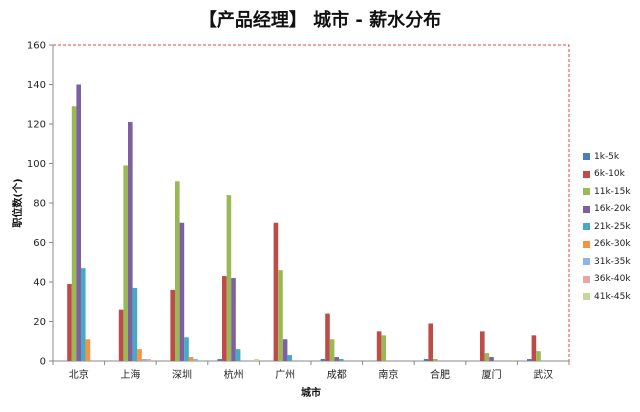 This screenshot has width=640, height=412. What do you see at coordinates (234, 374) in the screenshot?
I see `x-tick-label: 杭州` at bounding box center [234, 374].